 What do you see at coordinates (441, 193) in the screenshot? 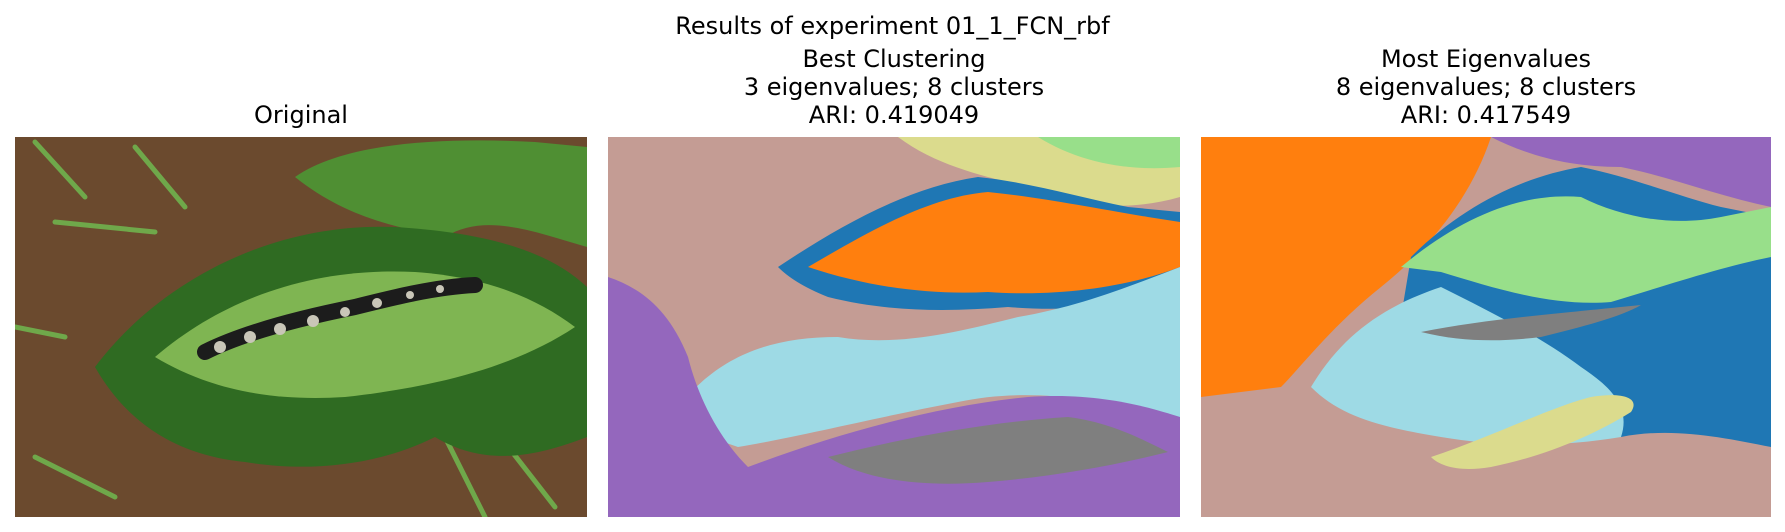
I see `upper-leaf` at bounding box center [441, 193].